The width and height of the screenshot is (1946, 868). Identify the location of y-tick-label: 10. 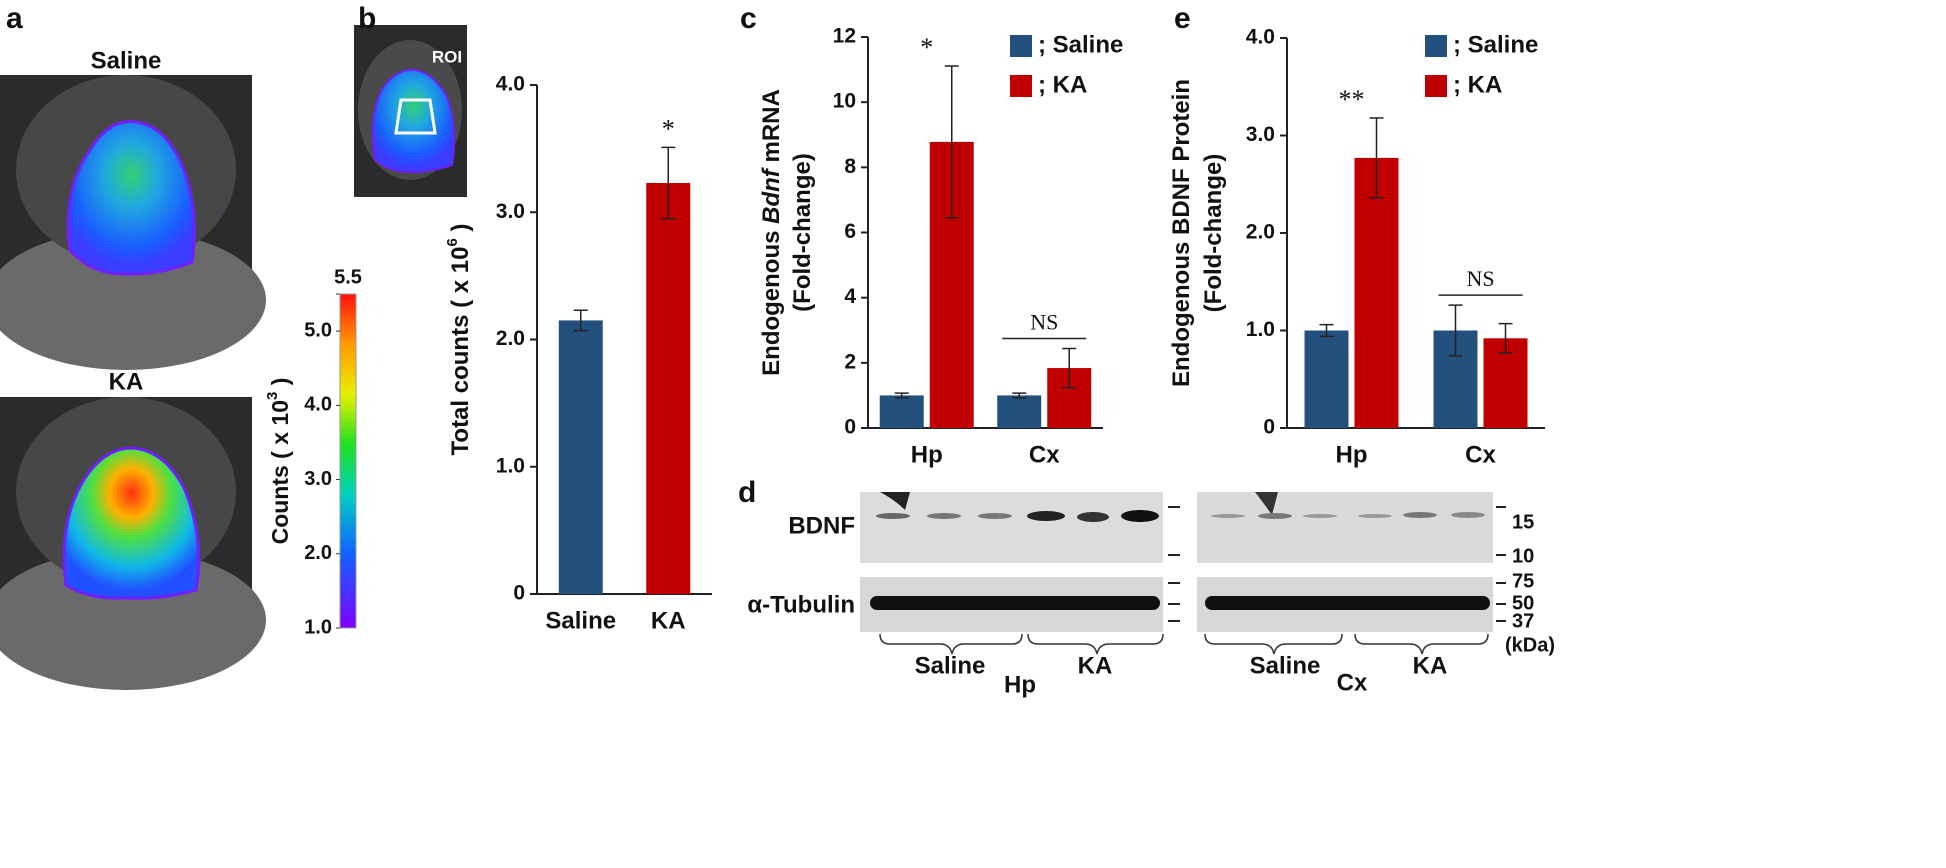
(844, 101).